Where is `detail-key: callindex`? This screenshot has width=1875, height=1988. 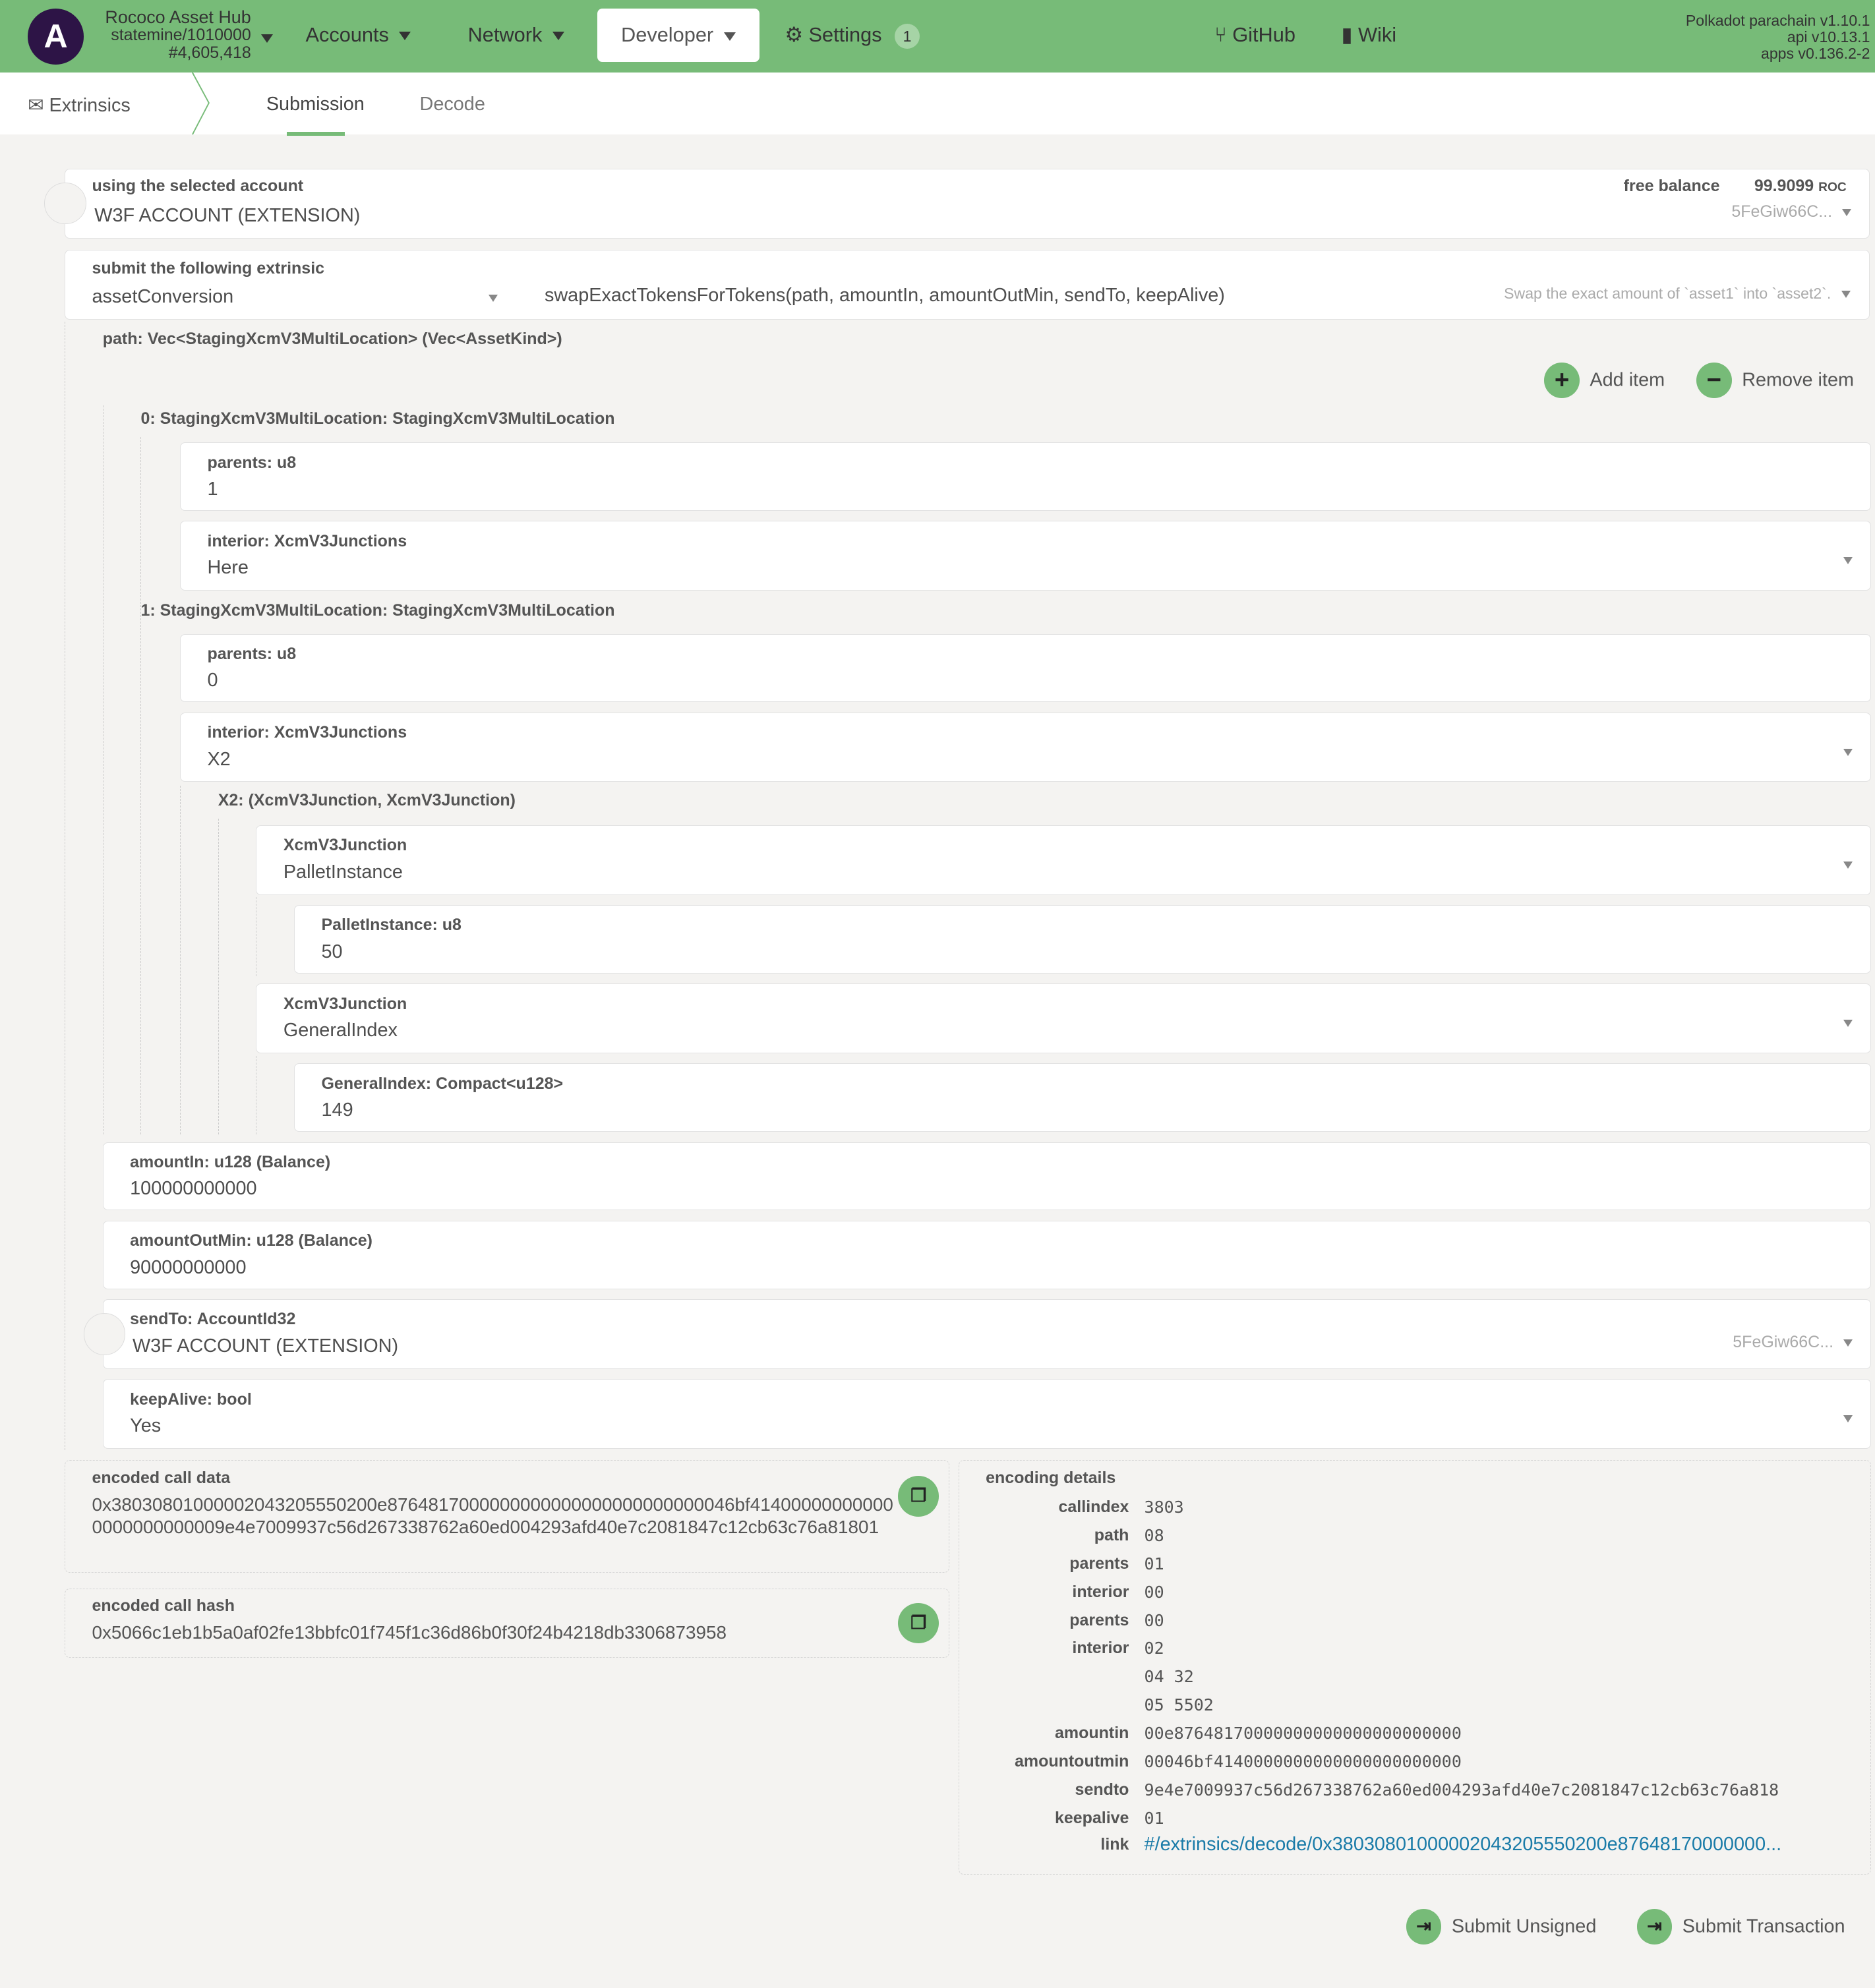
detail-key: callindex is located at coordinates (1093, 1507).